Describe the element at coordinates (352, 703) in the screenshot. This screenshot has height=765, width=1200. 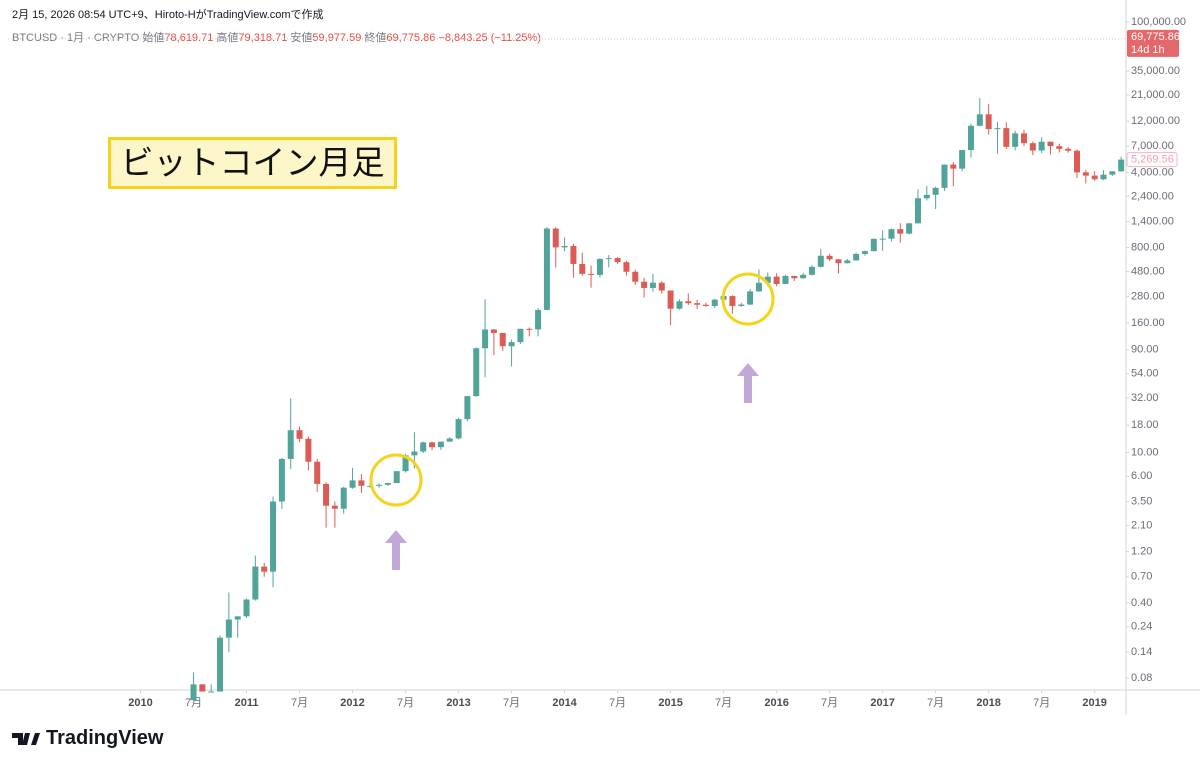
I see `x-tick-label: 2012` at that location.